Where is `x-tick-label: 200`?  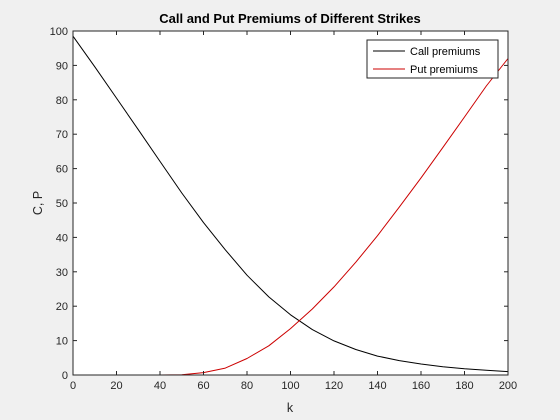
x-tick-label: 200 is located at coordinates (508, 386).